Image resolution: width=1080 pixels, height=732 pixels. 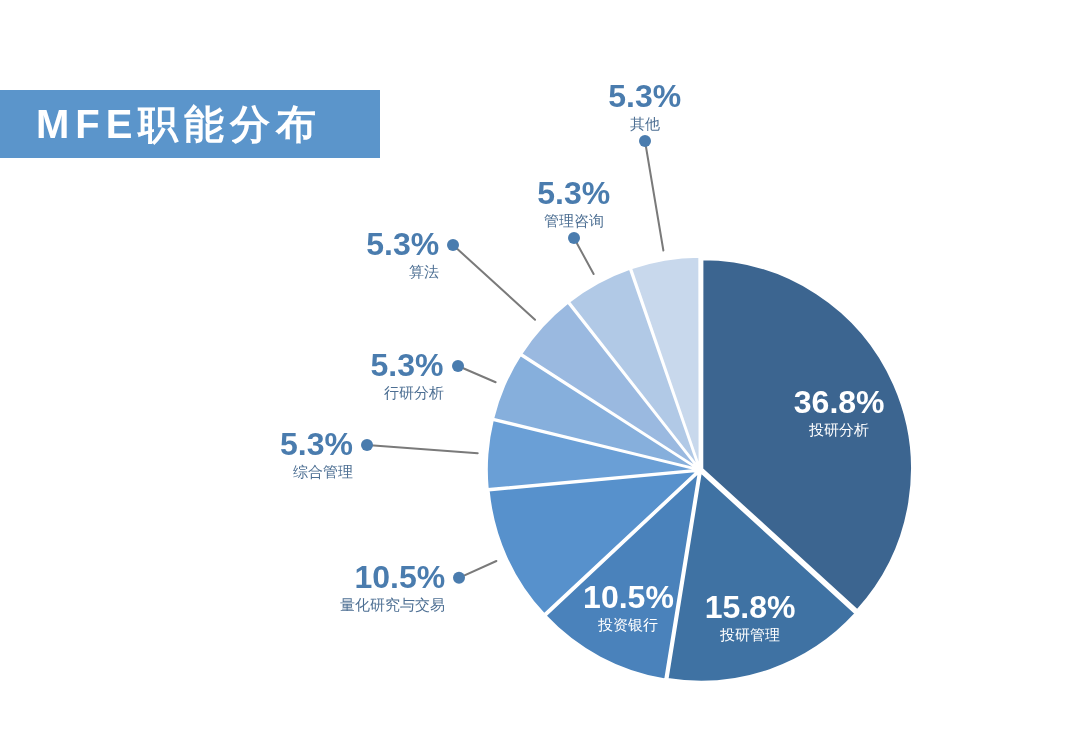 What do you see at coordinates (839, 401) in the screenshot?
I see `data-label: 36.8%` at bounding box center [839, 401].